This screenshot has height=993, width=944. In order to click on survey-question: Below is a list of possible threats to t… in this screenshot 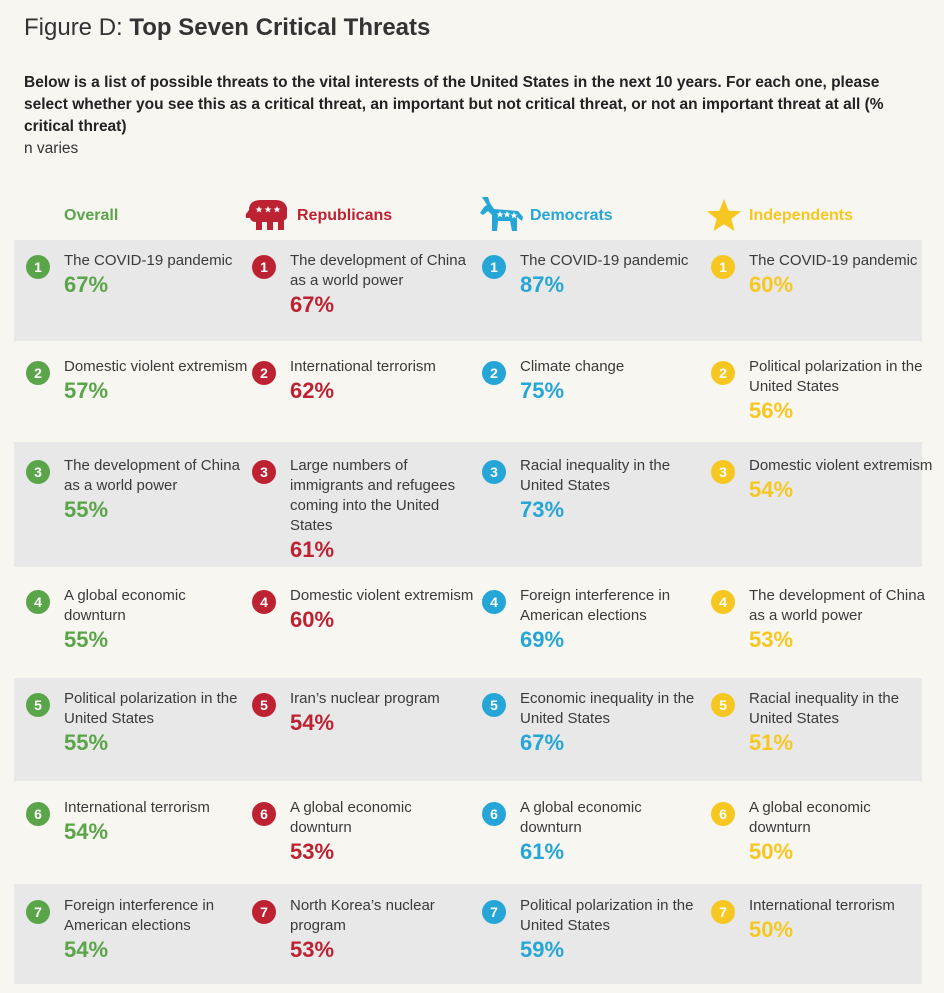, I will do `click(454, 104)`.